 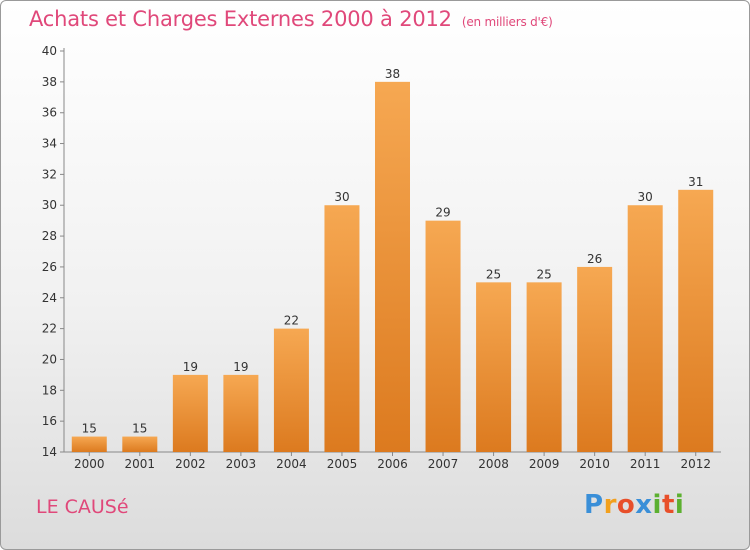 I want to click on x-tick-label: 2009, so click(x=544, y=464).